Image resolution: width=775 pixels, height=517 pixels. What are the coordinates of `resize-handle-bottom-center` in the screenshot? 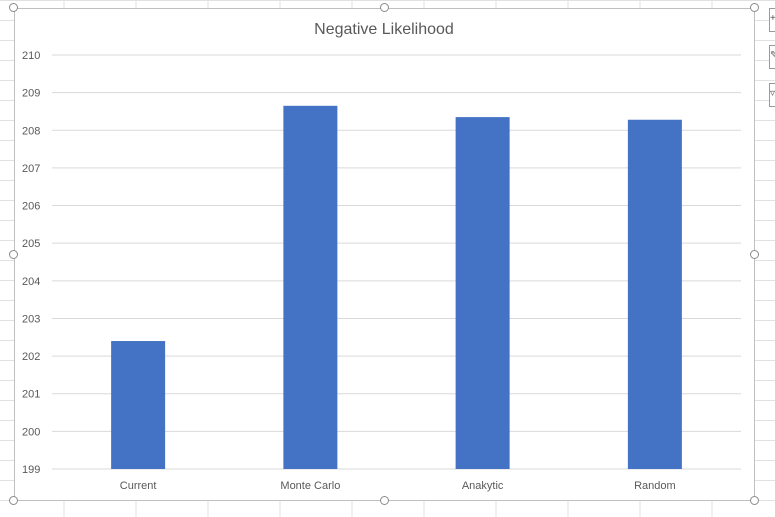 It's located at (384, 500).